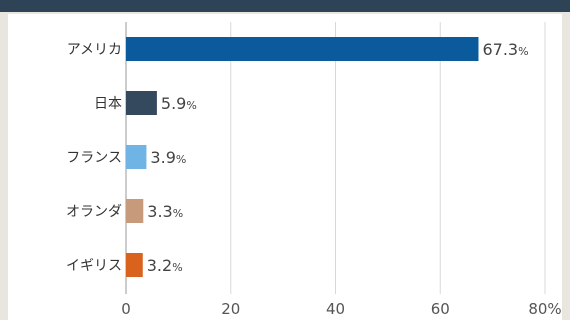 The height and width of the screenshot is (320, 570). What do you see at coordinates (94, 158) in the screenshot?
I see `category-label: フランス` at bounding box center [94, 158].